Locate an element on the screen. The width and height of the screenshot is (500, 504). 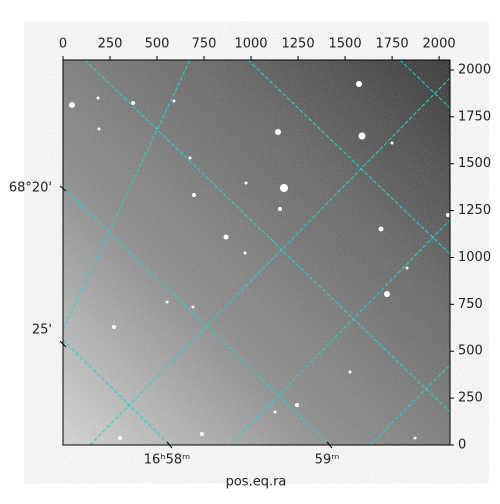
y-tick-label: 250 is located at coordinates (470, 398).